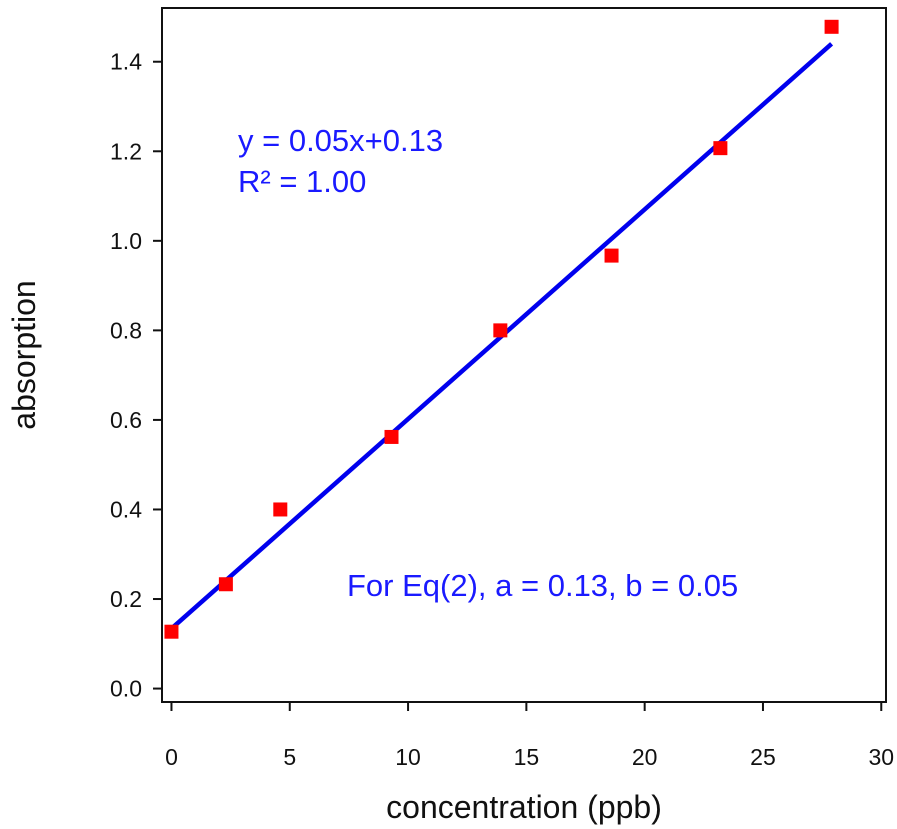  I want to click on x-tick-label: 10, so click(408, 757).